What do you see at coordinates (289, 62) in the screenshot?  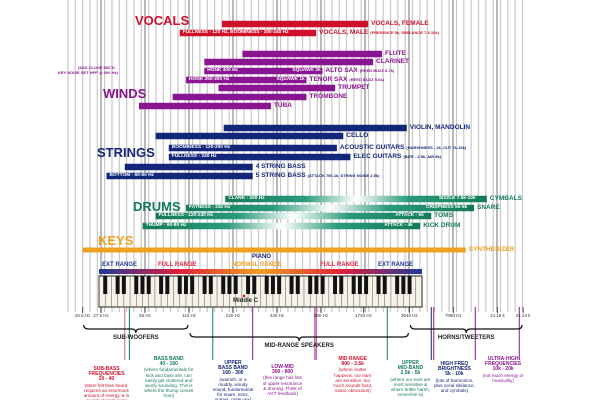 I see `bar-clarinet` at bounding box center [289, 62].